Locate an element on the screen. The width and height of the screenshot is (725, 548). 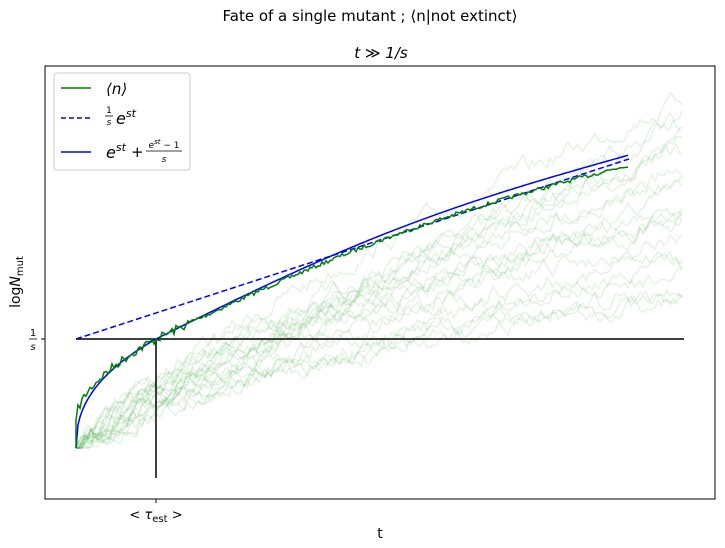
chart-subtitle: t ≫ 1/s is located at coordinates (381, 53).